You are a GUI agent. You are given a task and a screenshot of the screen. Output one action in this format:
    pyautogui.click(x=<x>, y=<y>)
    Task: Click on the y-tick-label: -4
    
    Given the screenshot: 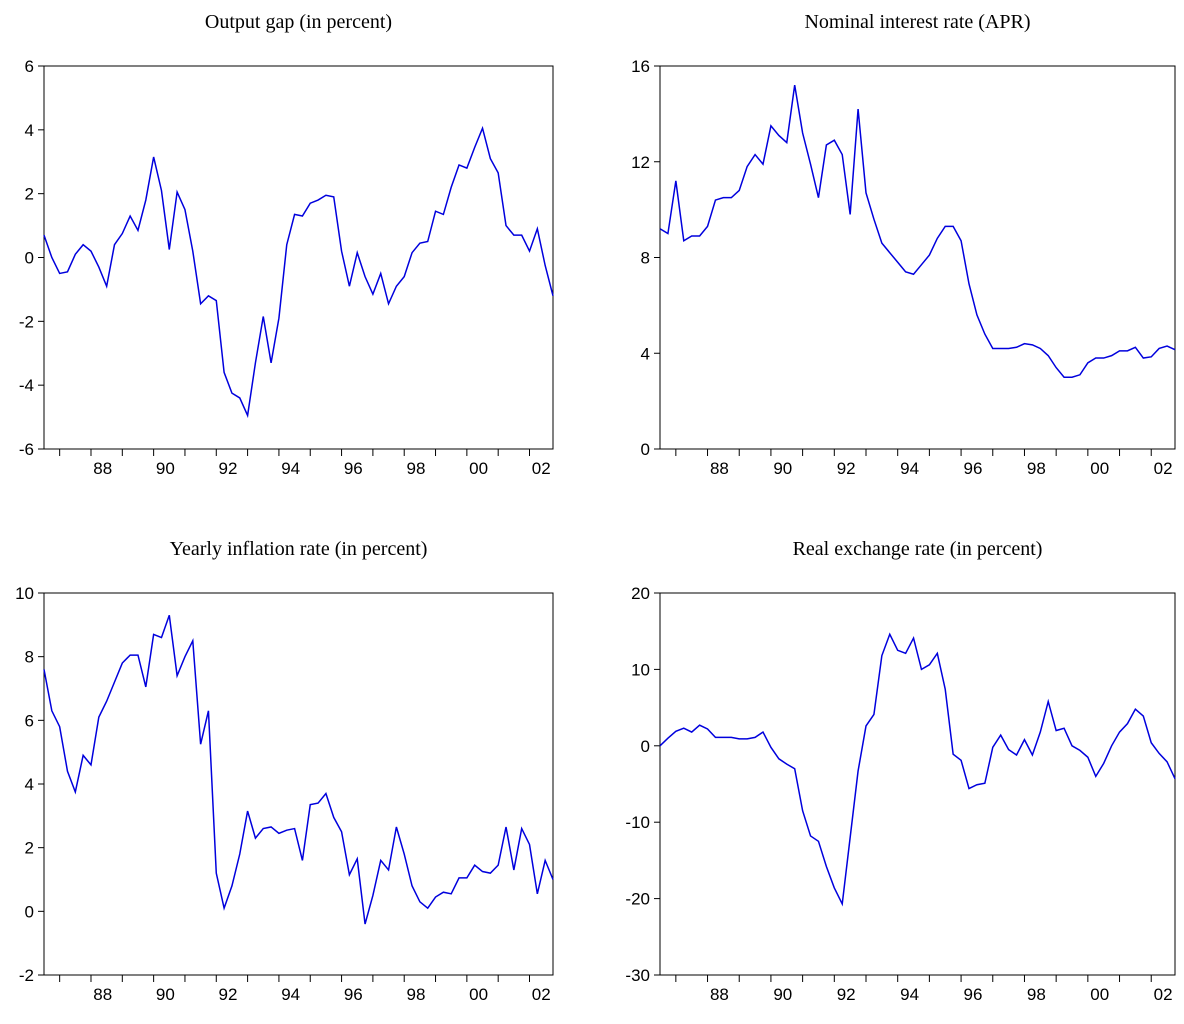 What is the action you would take?
    pyautogui.click(x=26, y=385)
    